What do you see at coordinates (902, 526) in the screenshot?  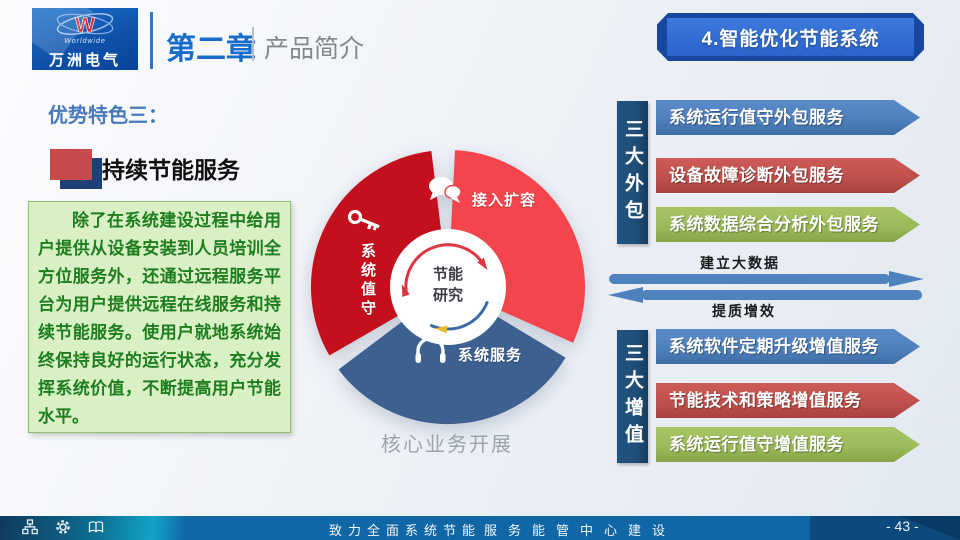 I see `page-number: - 43 -` at bounding box center [902, 526].